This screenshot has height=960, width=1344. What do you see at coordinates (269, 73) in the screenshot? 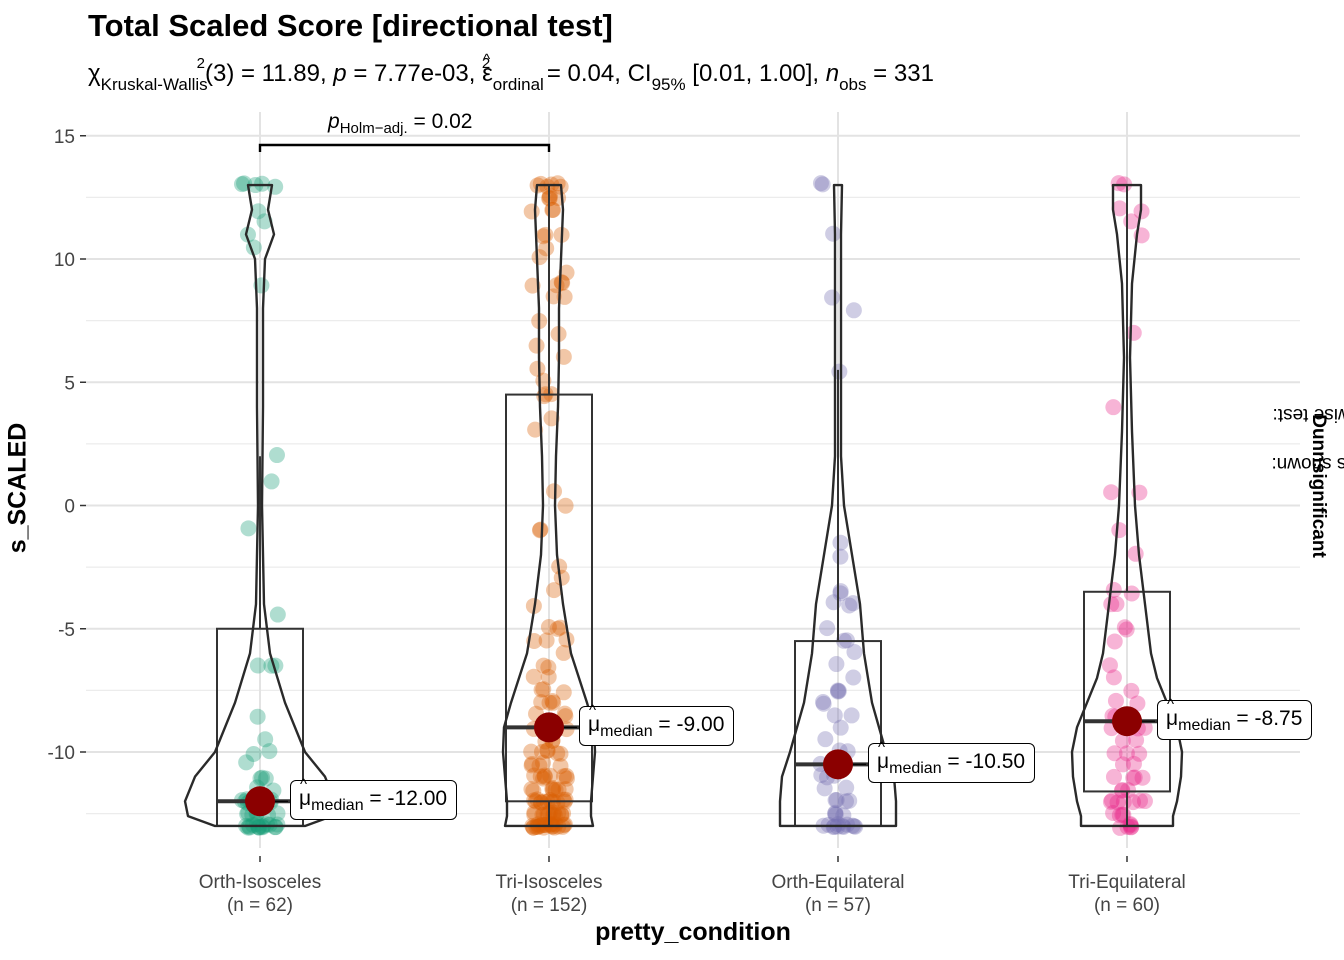
I see `subtitle-df-stat: (3) = 11.89,` at bounding box center [269, 73].